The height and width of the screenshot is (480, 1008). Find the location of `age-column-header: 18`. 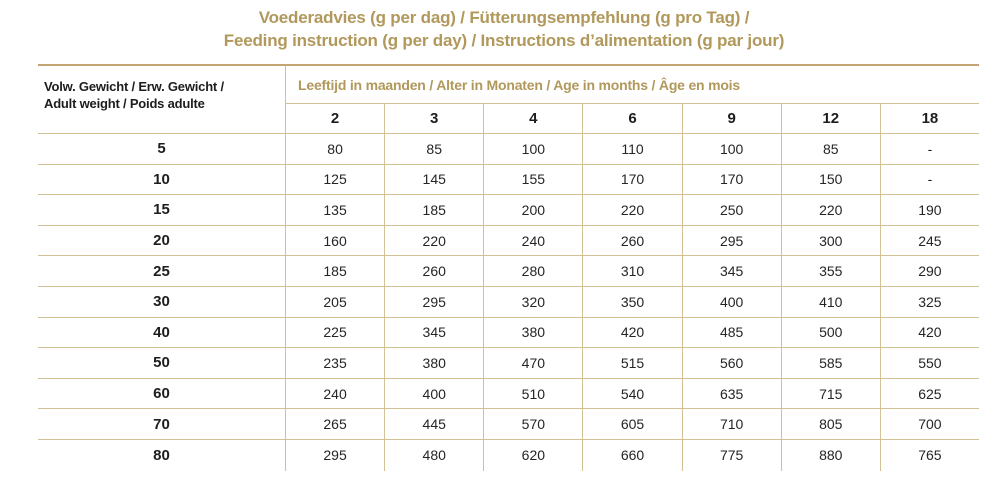

age-column-header: 18 is located at coordinates (929, 119).